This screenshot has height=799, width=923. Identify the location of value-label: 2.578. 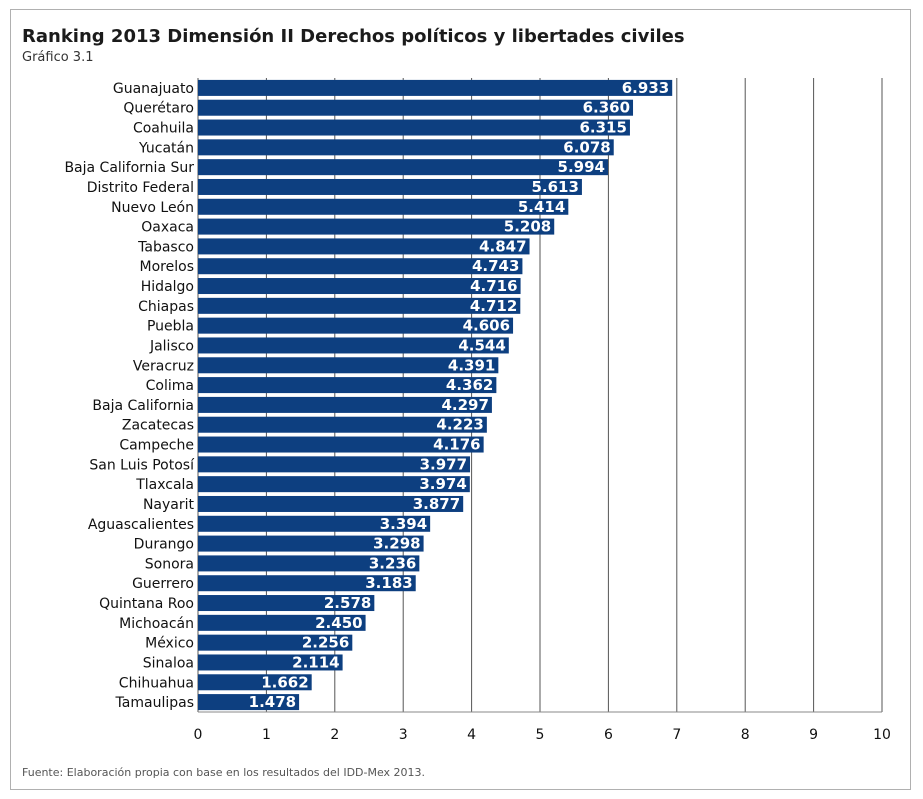
(347, 603).